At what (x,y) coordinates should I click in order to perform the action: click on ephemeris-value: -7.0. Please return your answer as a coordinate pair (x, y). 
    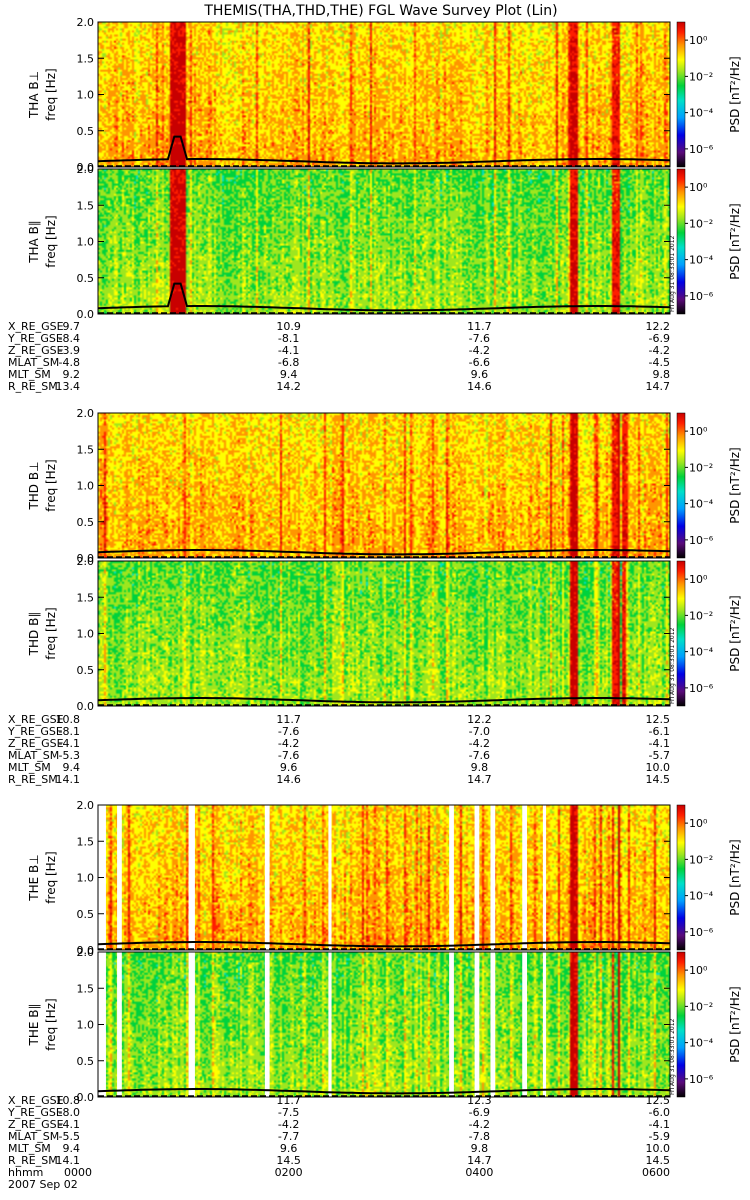
    Looking at the image, I should click on (479, 731).